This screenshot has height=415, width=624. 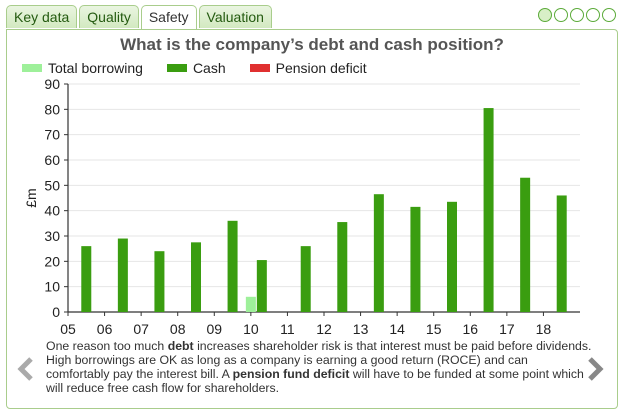 I want to click on y-tick-label: 40, so click(x=52, y=211).